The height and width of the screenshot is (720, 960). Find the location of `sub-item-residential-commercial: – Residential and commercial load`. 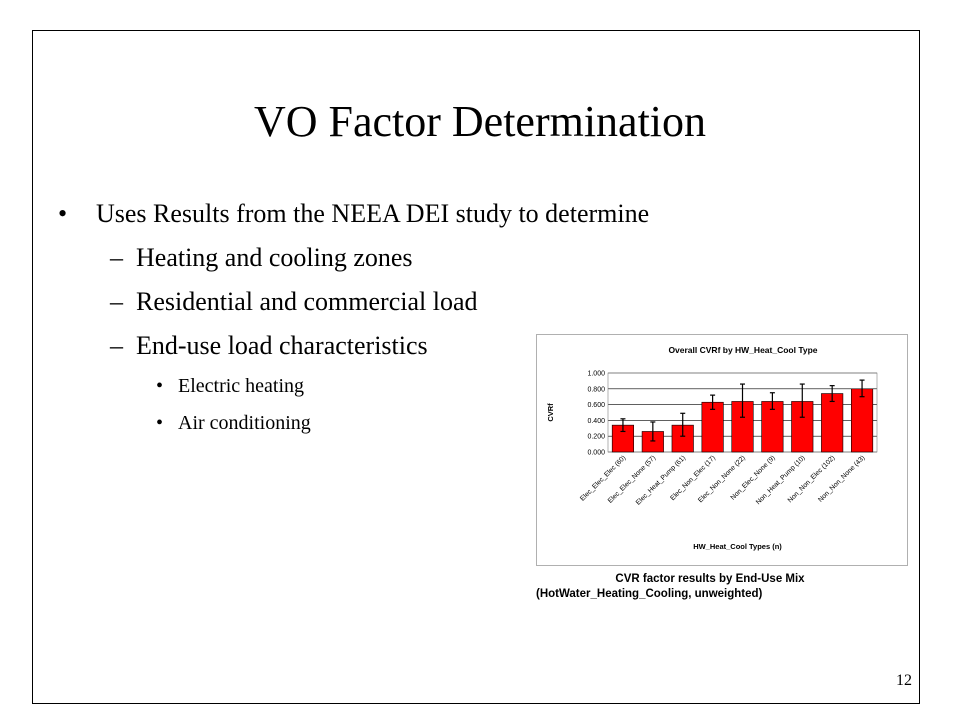

sub-item-residential-commercial: – Residential and commercial load is located at coordinates (352, 302).